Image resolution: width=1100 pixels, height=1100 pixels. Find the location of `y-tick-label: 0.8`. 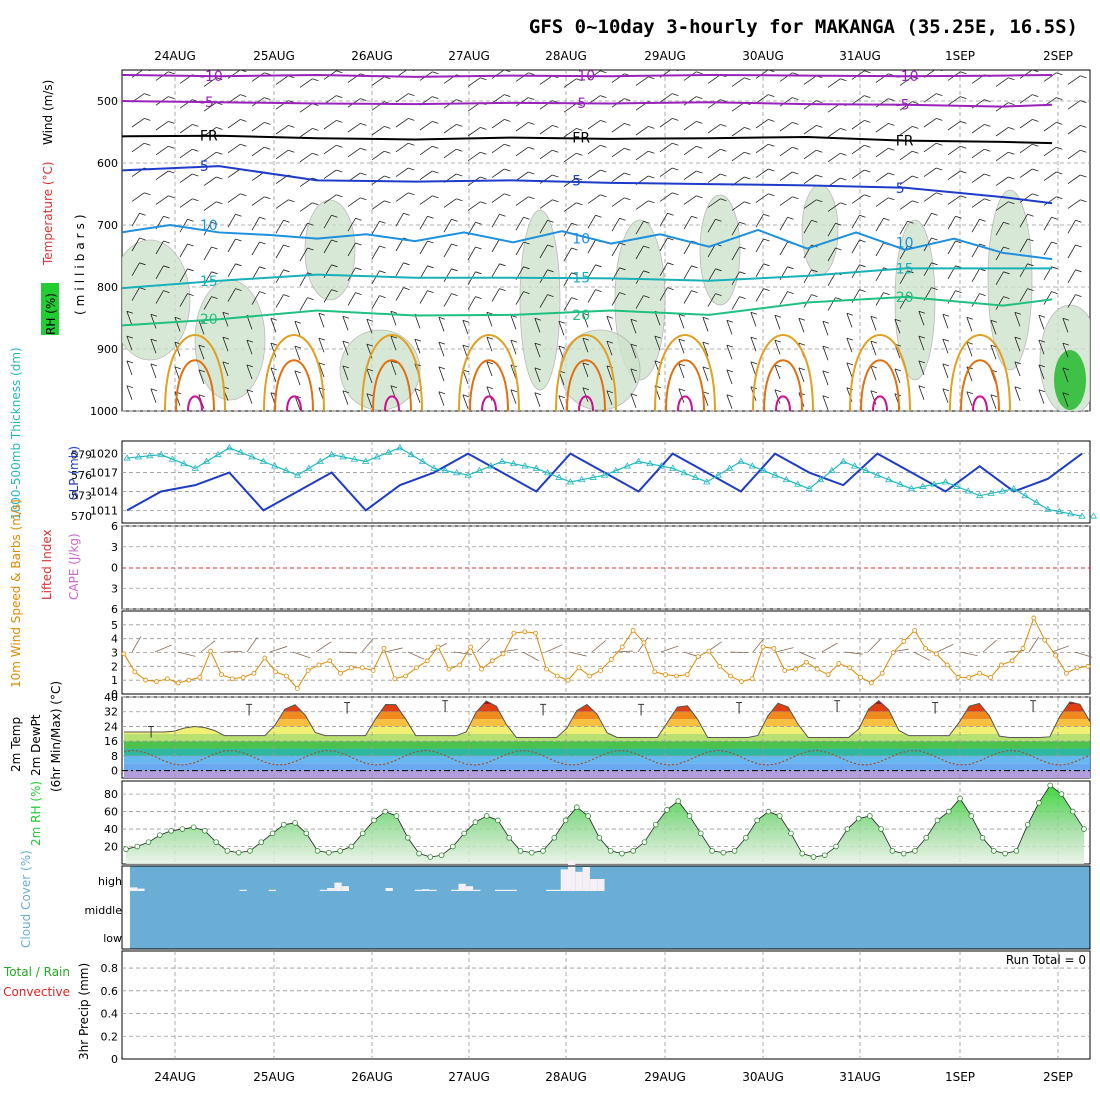

y-tick-label: 0.8 is located at coordinates (110, 968).